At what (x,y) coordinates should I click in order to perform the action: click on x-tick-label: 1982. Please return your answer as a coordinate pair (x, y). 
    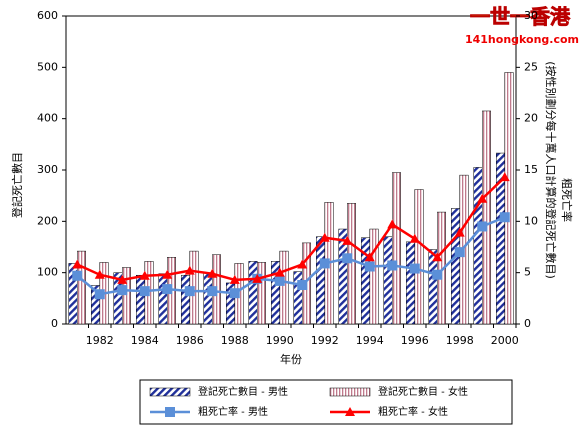
    Looking at the image, I should click on (100, 340).